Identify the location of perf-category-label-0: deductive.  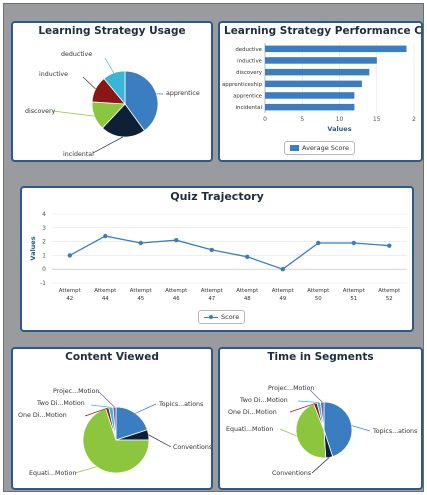
(248, 50).